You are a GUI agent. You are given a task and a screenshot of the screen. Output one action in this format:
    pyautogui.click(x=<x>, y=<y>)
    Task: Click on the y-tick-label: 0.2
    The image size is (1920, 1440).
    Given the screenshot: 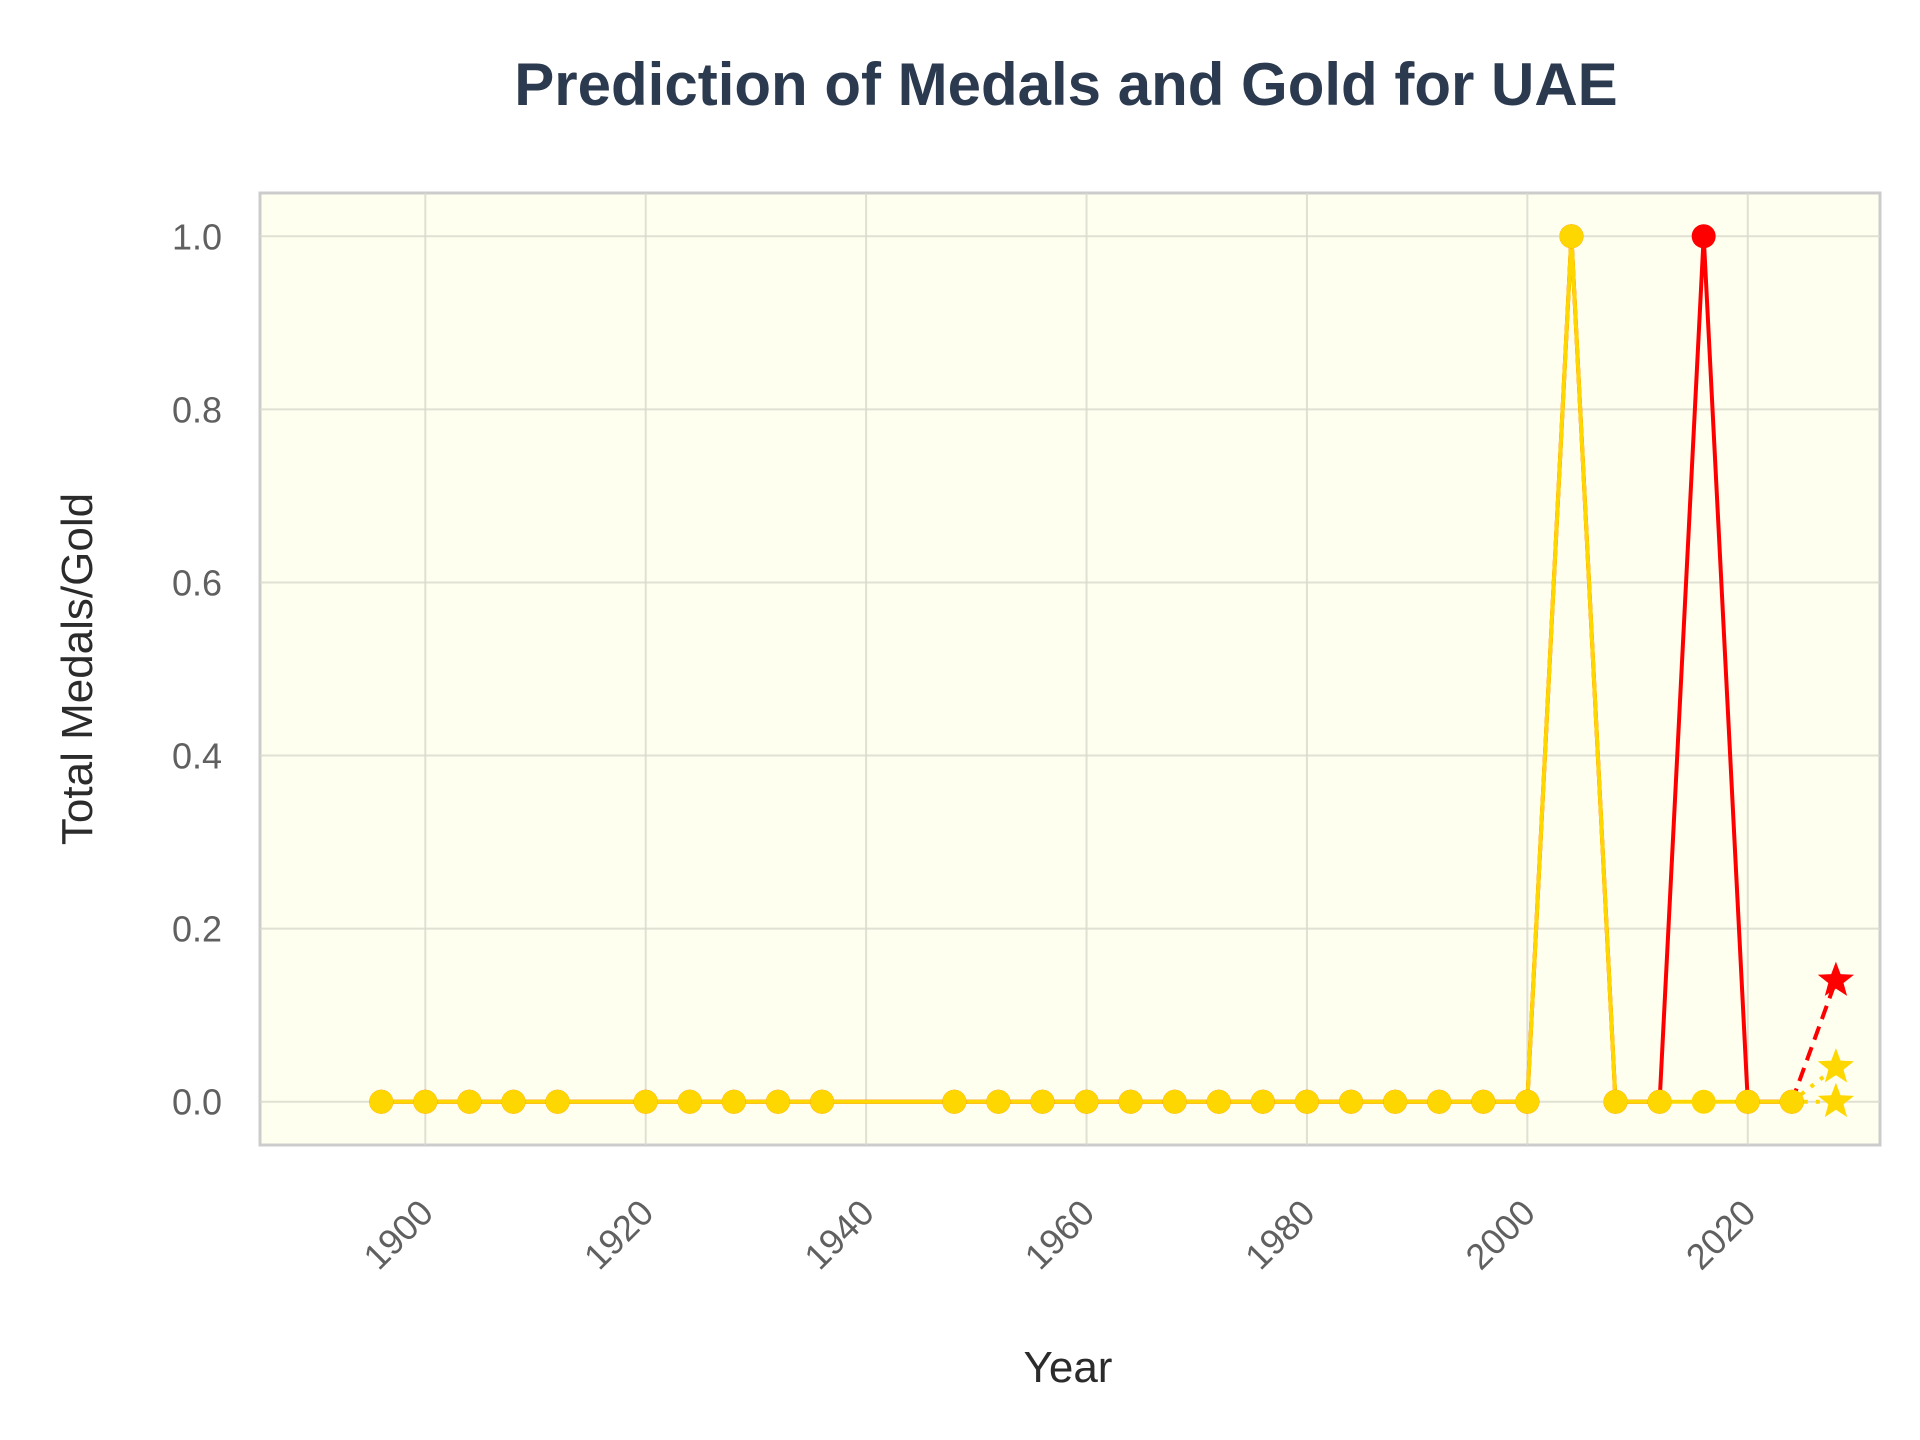 What is the action you would take?
    pyautogui.click(x=197, y=929)
    